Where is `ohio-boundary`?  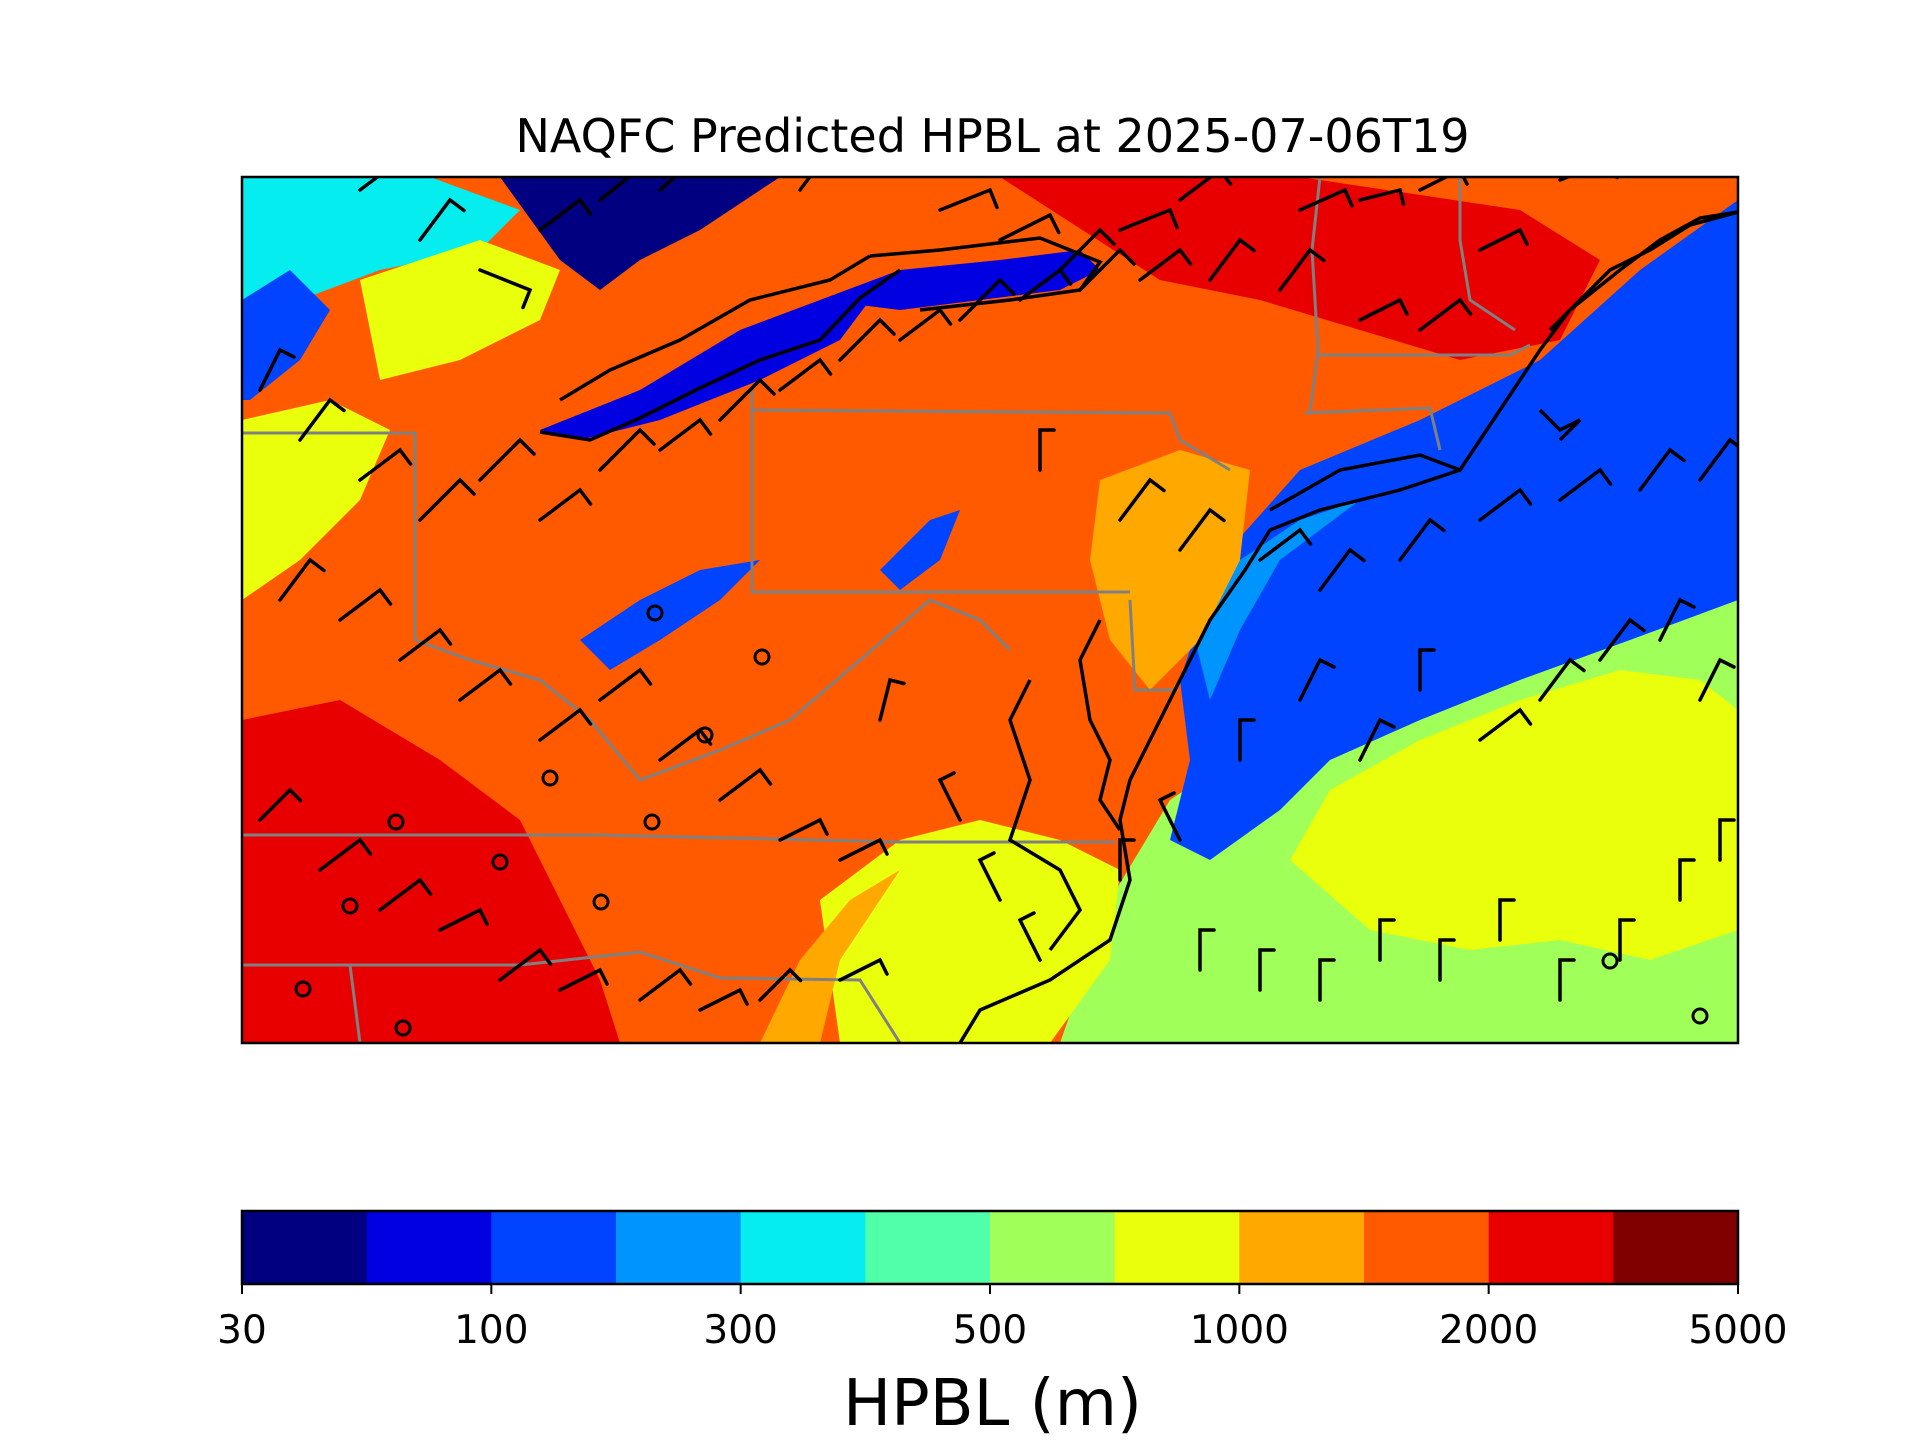 ohio-boundary is located at coordinates (329, 535).